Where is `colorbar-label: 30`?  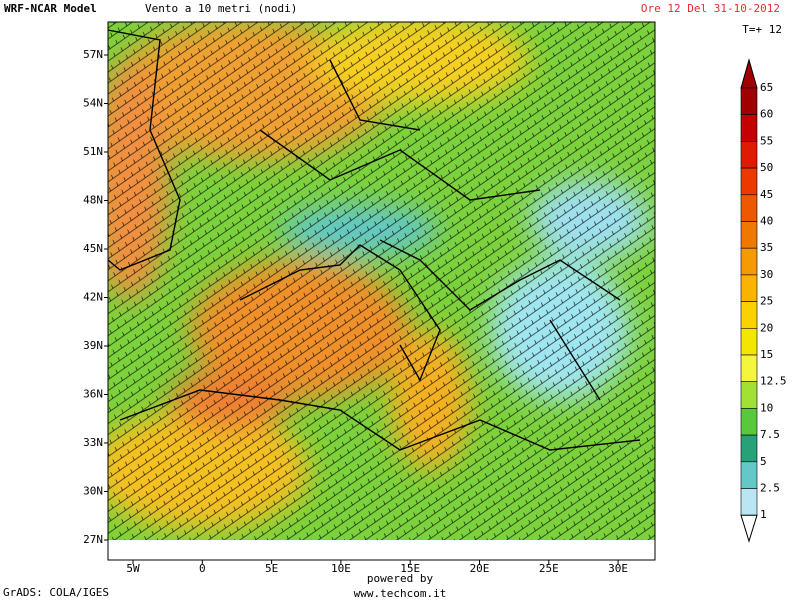 colorbar-label: 30 is located at coordinates (766, 274).